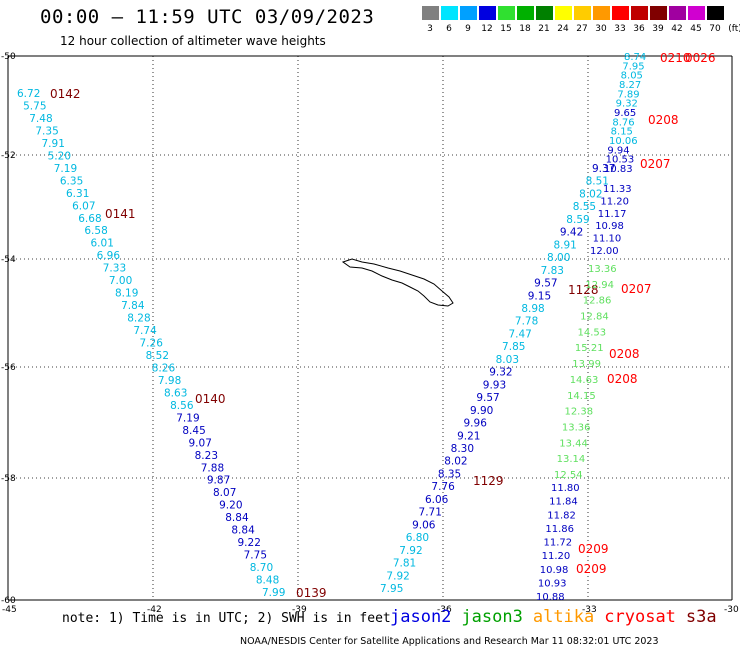  What do you see at coordinates (620, 29) in the screenshot?
I see `legend-label: 33` at bounding box center [620, 29].